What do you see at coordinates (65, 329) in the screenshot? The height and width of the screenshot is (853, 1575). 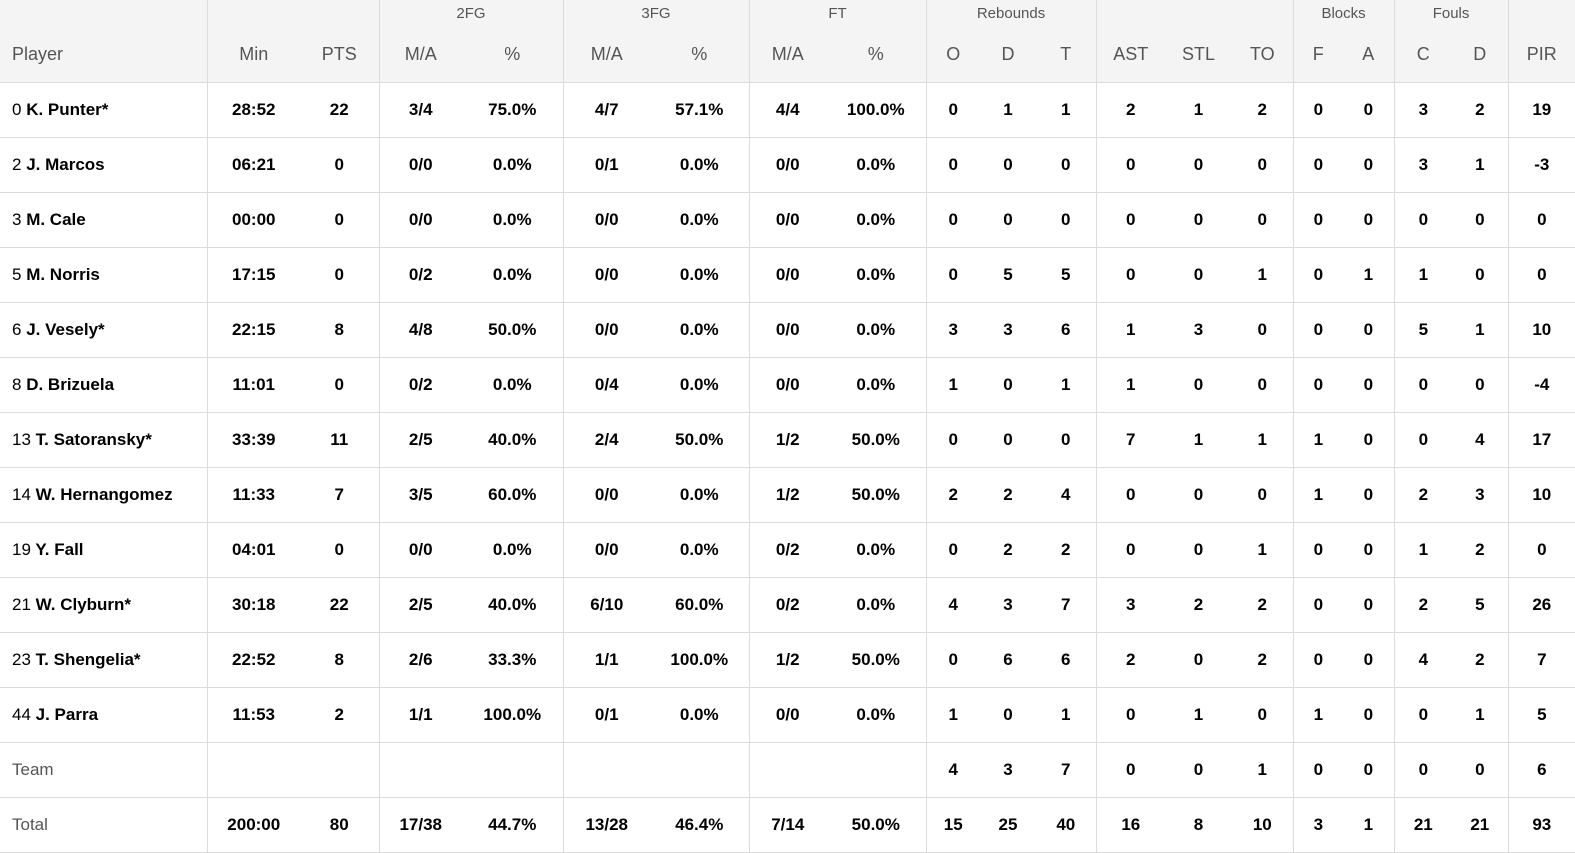 I see `player-name: J. Vesely*` at bounding box center [65, 329].